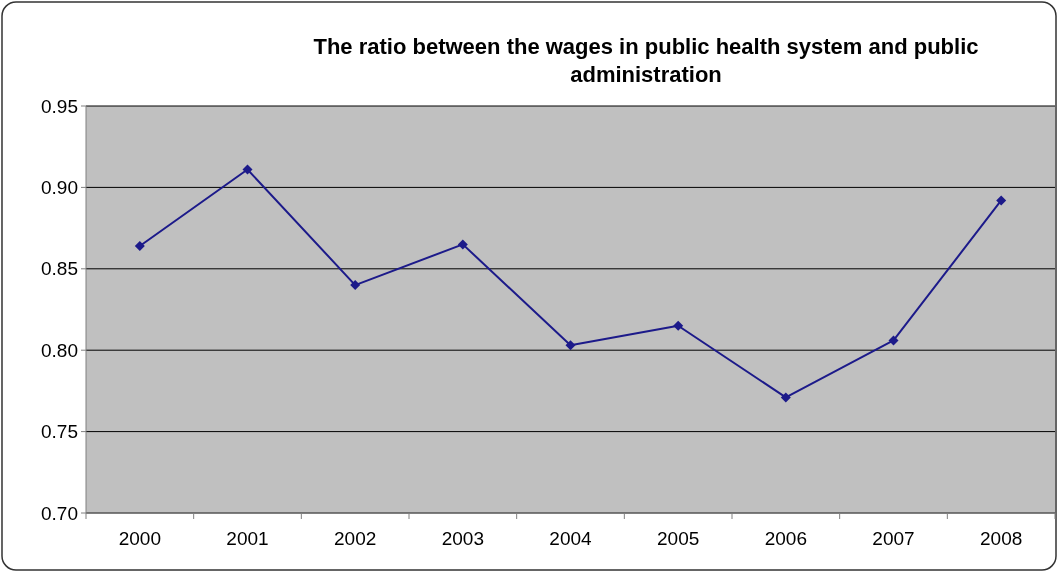 This screenshot has height=572, width=1058. I want to click on x-tick-label: 2002, so click(355, 538).